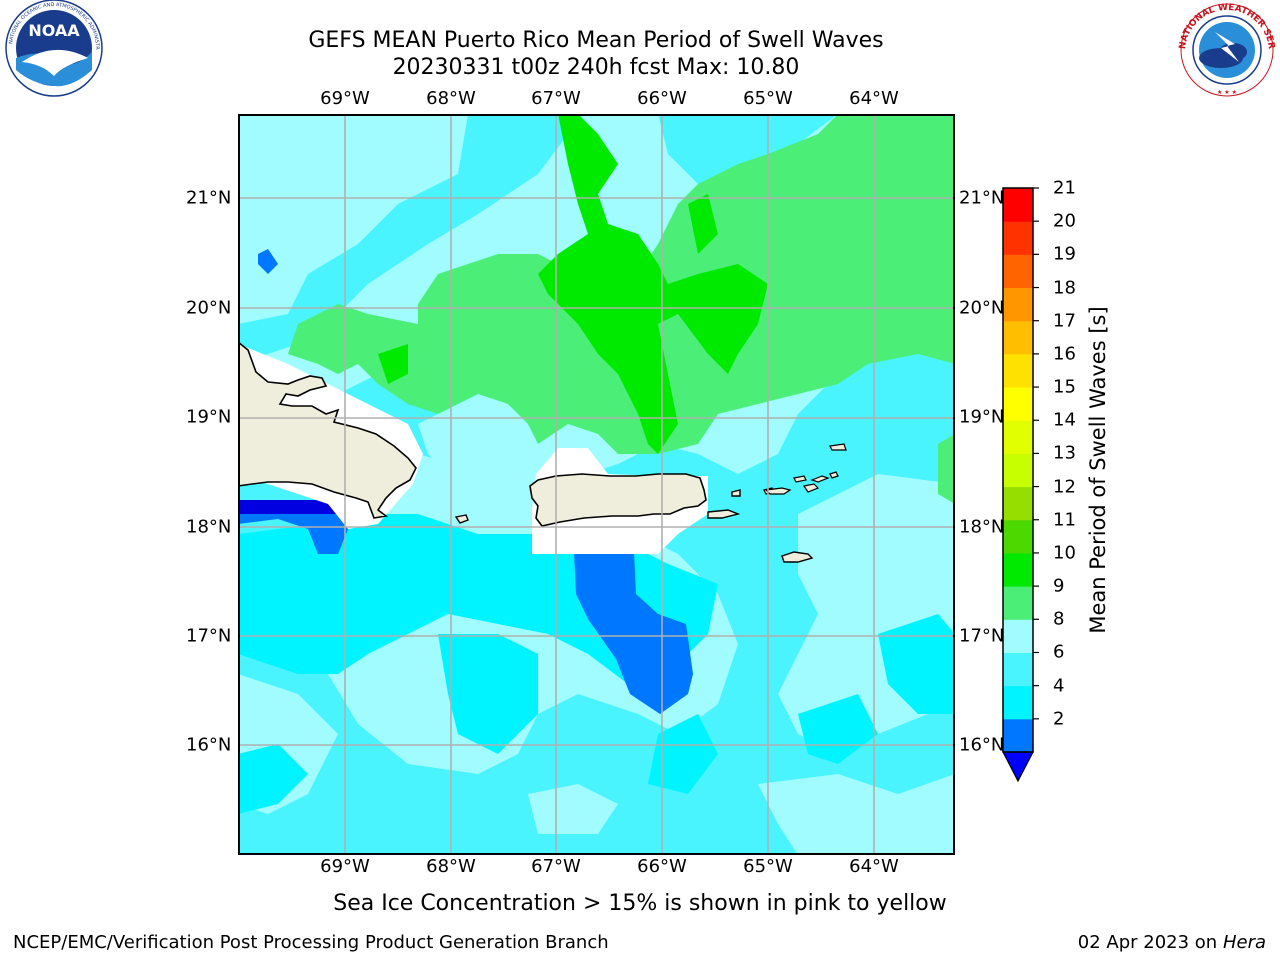 This screenshot has height=960, width=1280. Describe the element at coordinates (982, 527) in the screenshot. I see `lat-label-right: 18°N` at that location.